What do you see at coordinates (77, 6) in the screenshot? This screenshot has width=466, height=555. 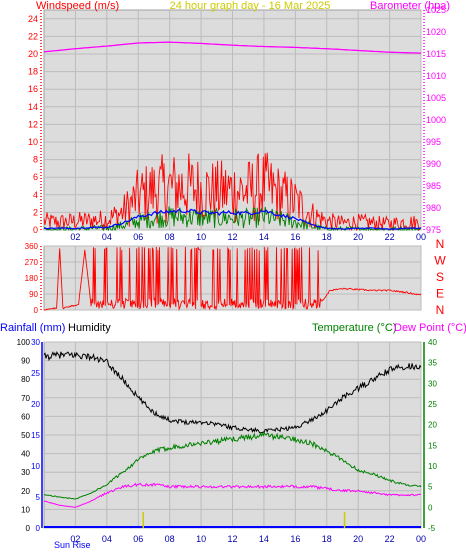 I see `windspeed-label: Windspeed (m/s)` at bounding box center [77, 6].